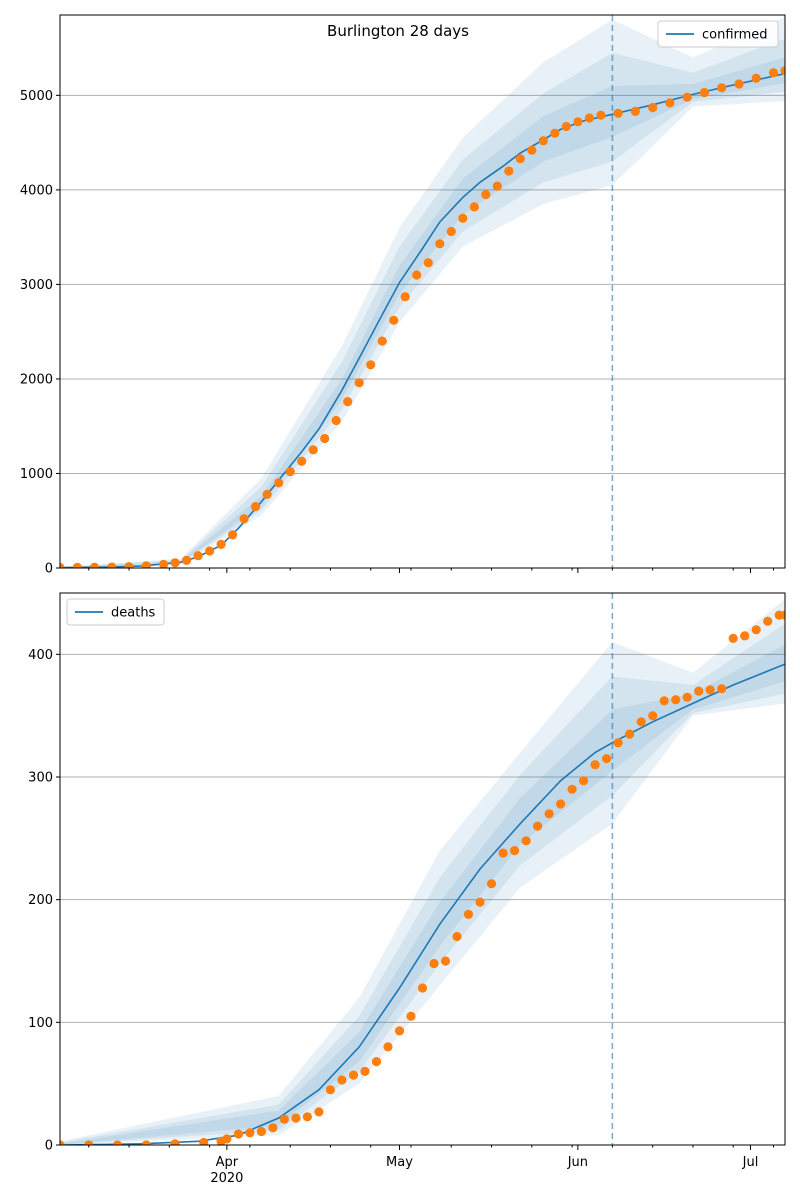 This screenshot has width=800, height=1200. What do you see at coordinates (735, 35) in the screenshot?
I see `legend-label: confirmed` at bounding box center [735, 35].